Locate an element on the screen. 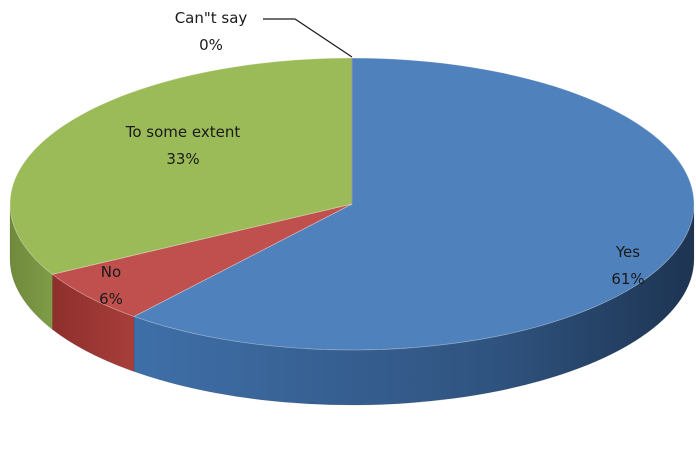  slice-label-yes: Yes is located at coordinates (627, 252).